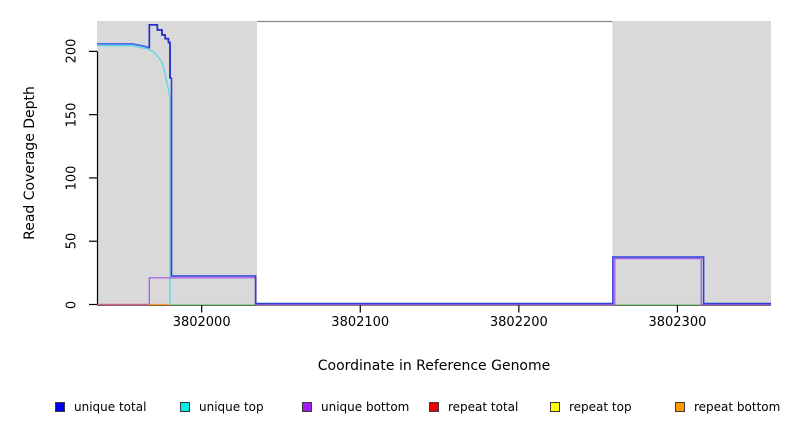  I want to click on legend-label: unique total, so click(110, 407).